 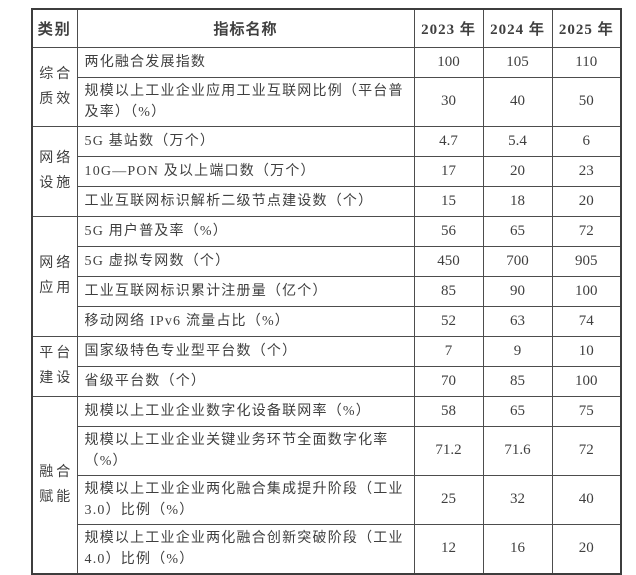 What do you see at coordinates (517, 28) in the screenshot?
I see `header-year-2024: 2024 年` at bounding box center [517, 28].